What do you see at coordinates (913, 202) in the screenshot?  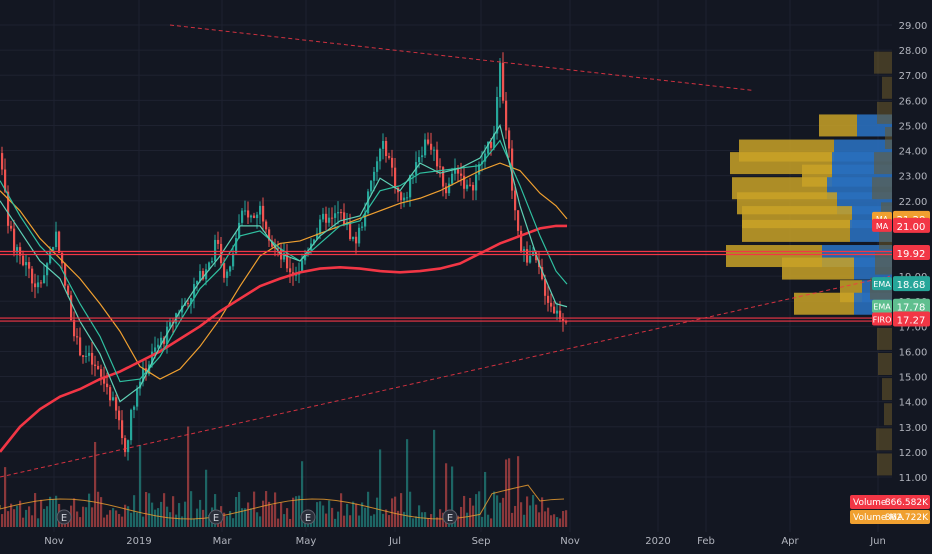 I see `price-tick-label: 22.00` at bounding box center [913, 202].